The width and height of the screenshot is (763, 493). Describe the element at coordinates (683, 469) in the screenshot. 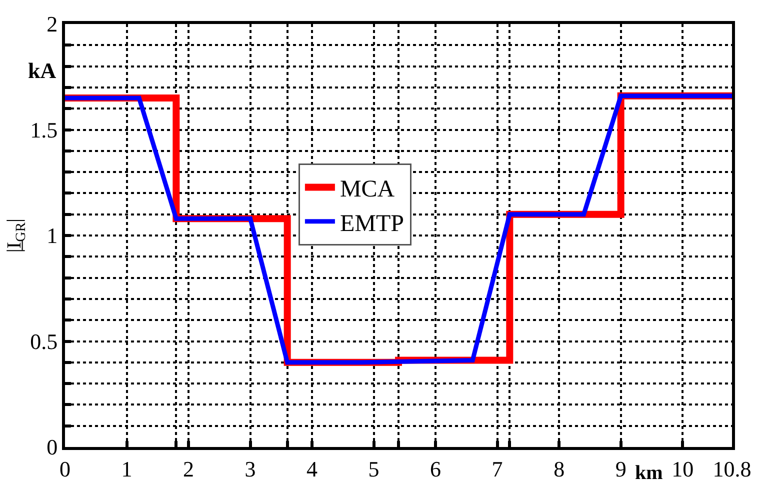

I see `x-tick-label: 10` at that location.